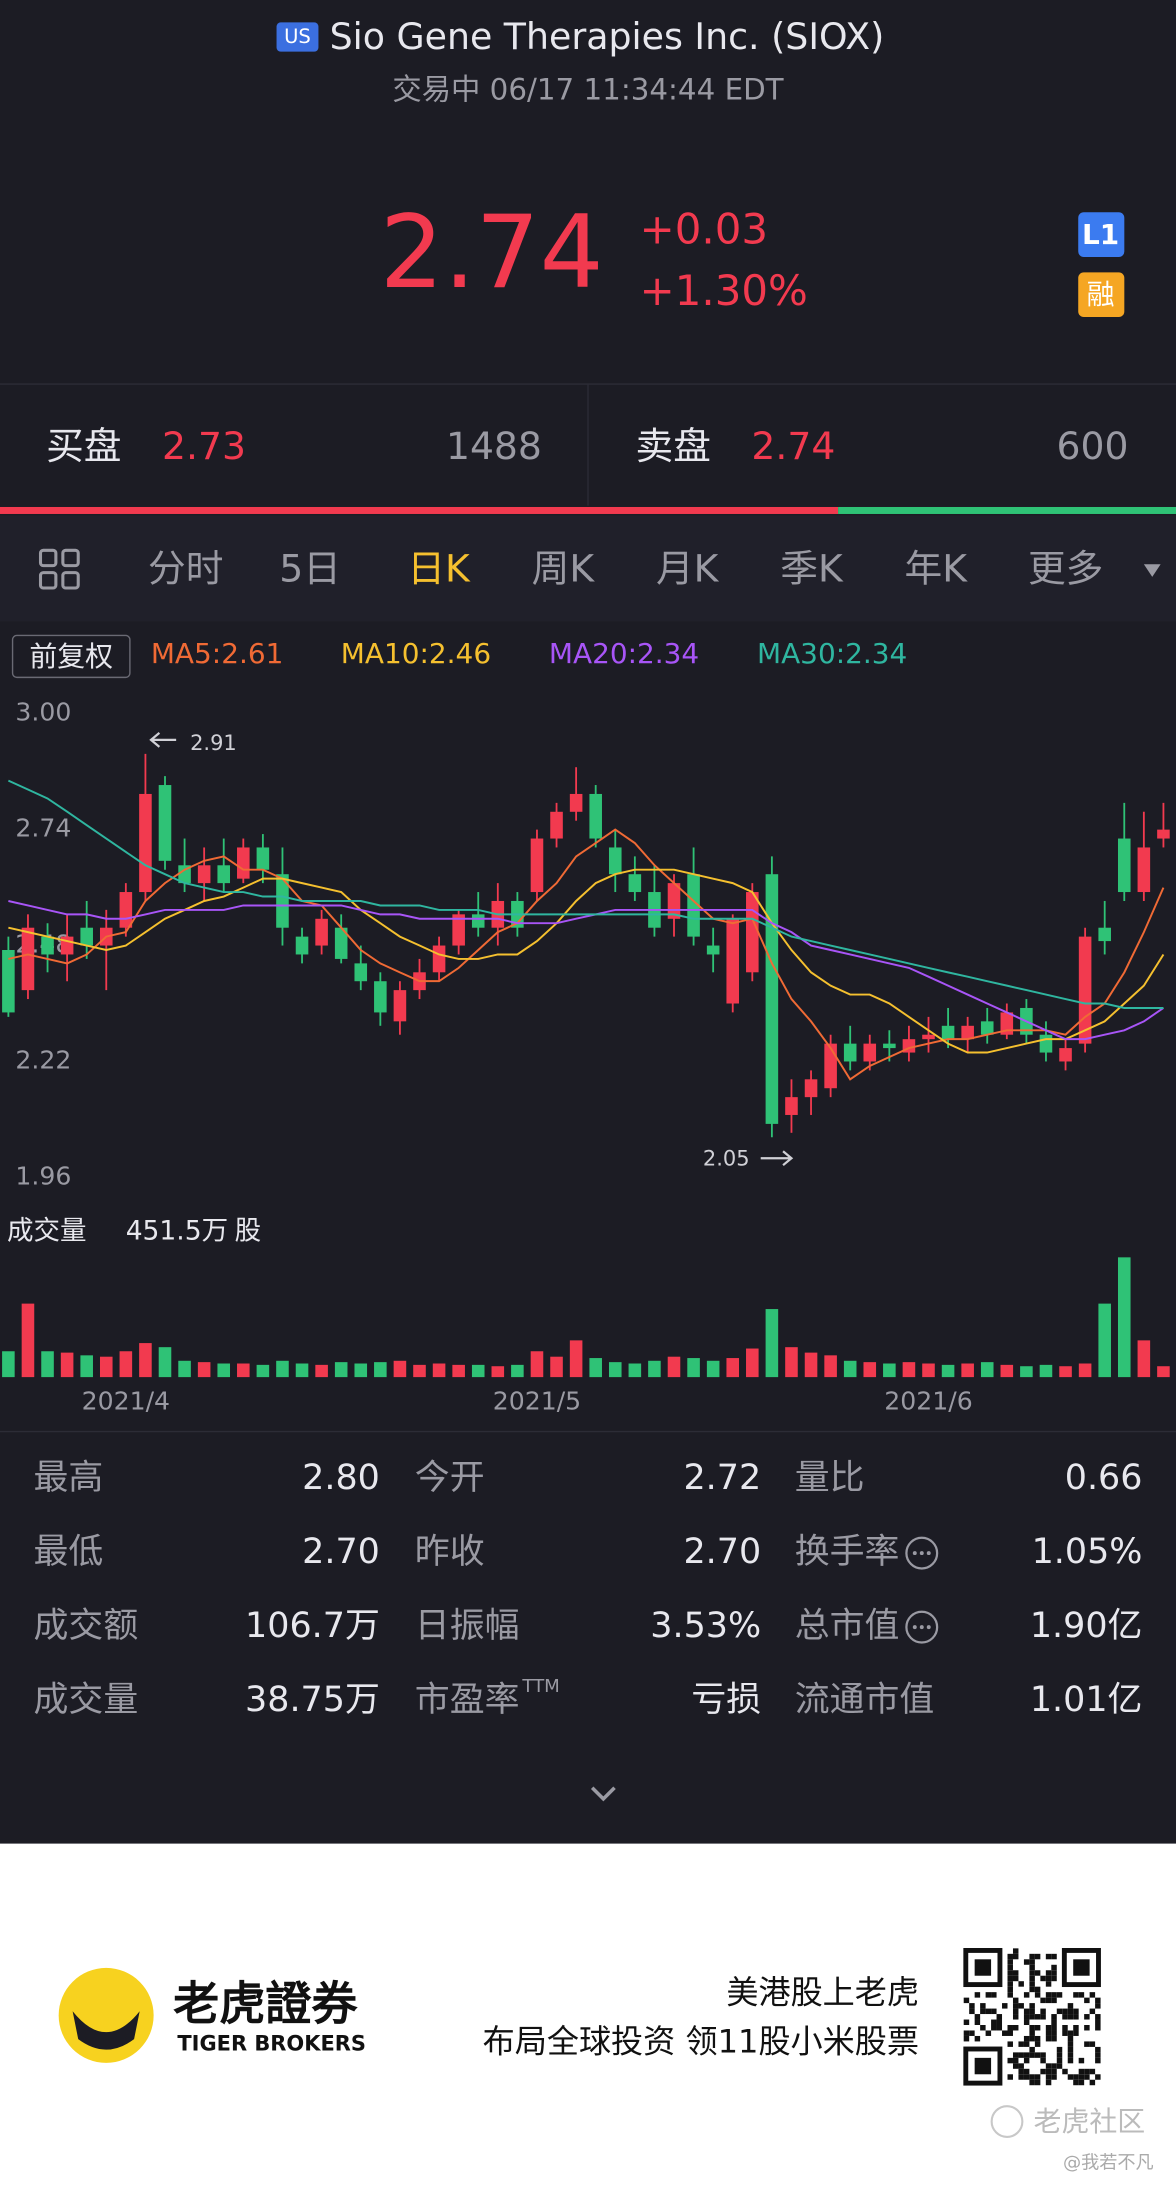  I want to click on stat-value: 2.72, so click(722, 1478).